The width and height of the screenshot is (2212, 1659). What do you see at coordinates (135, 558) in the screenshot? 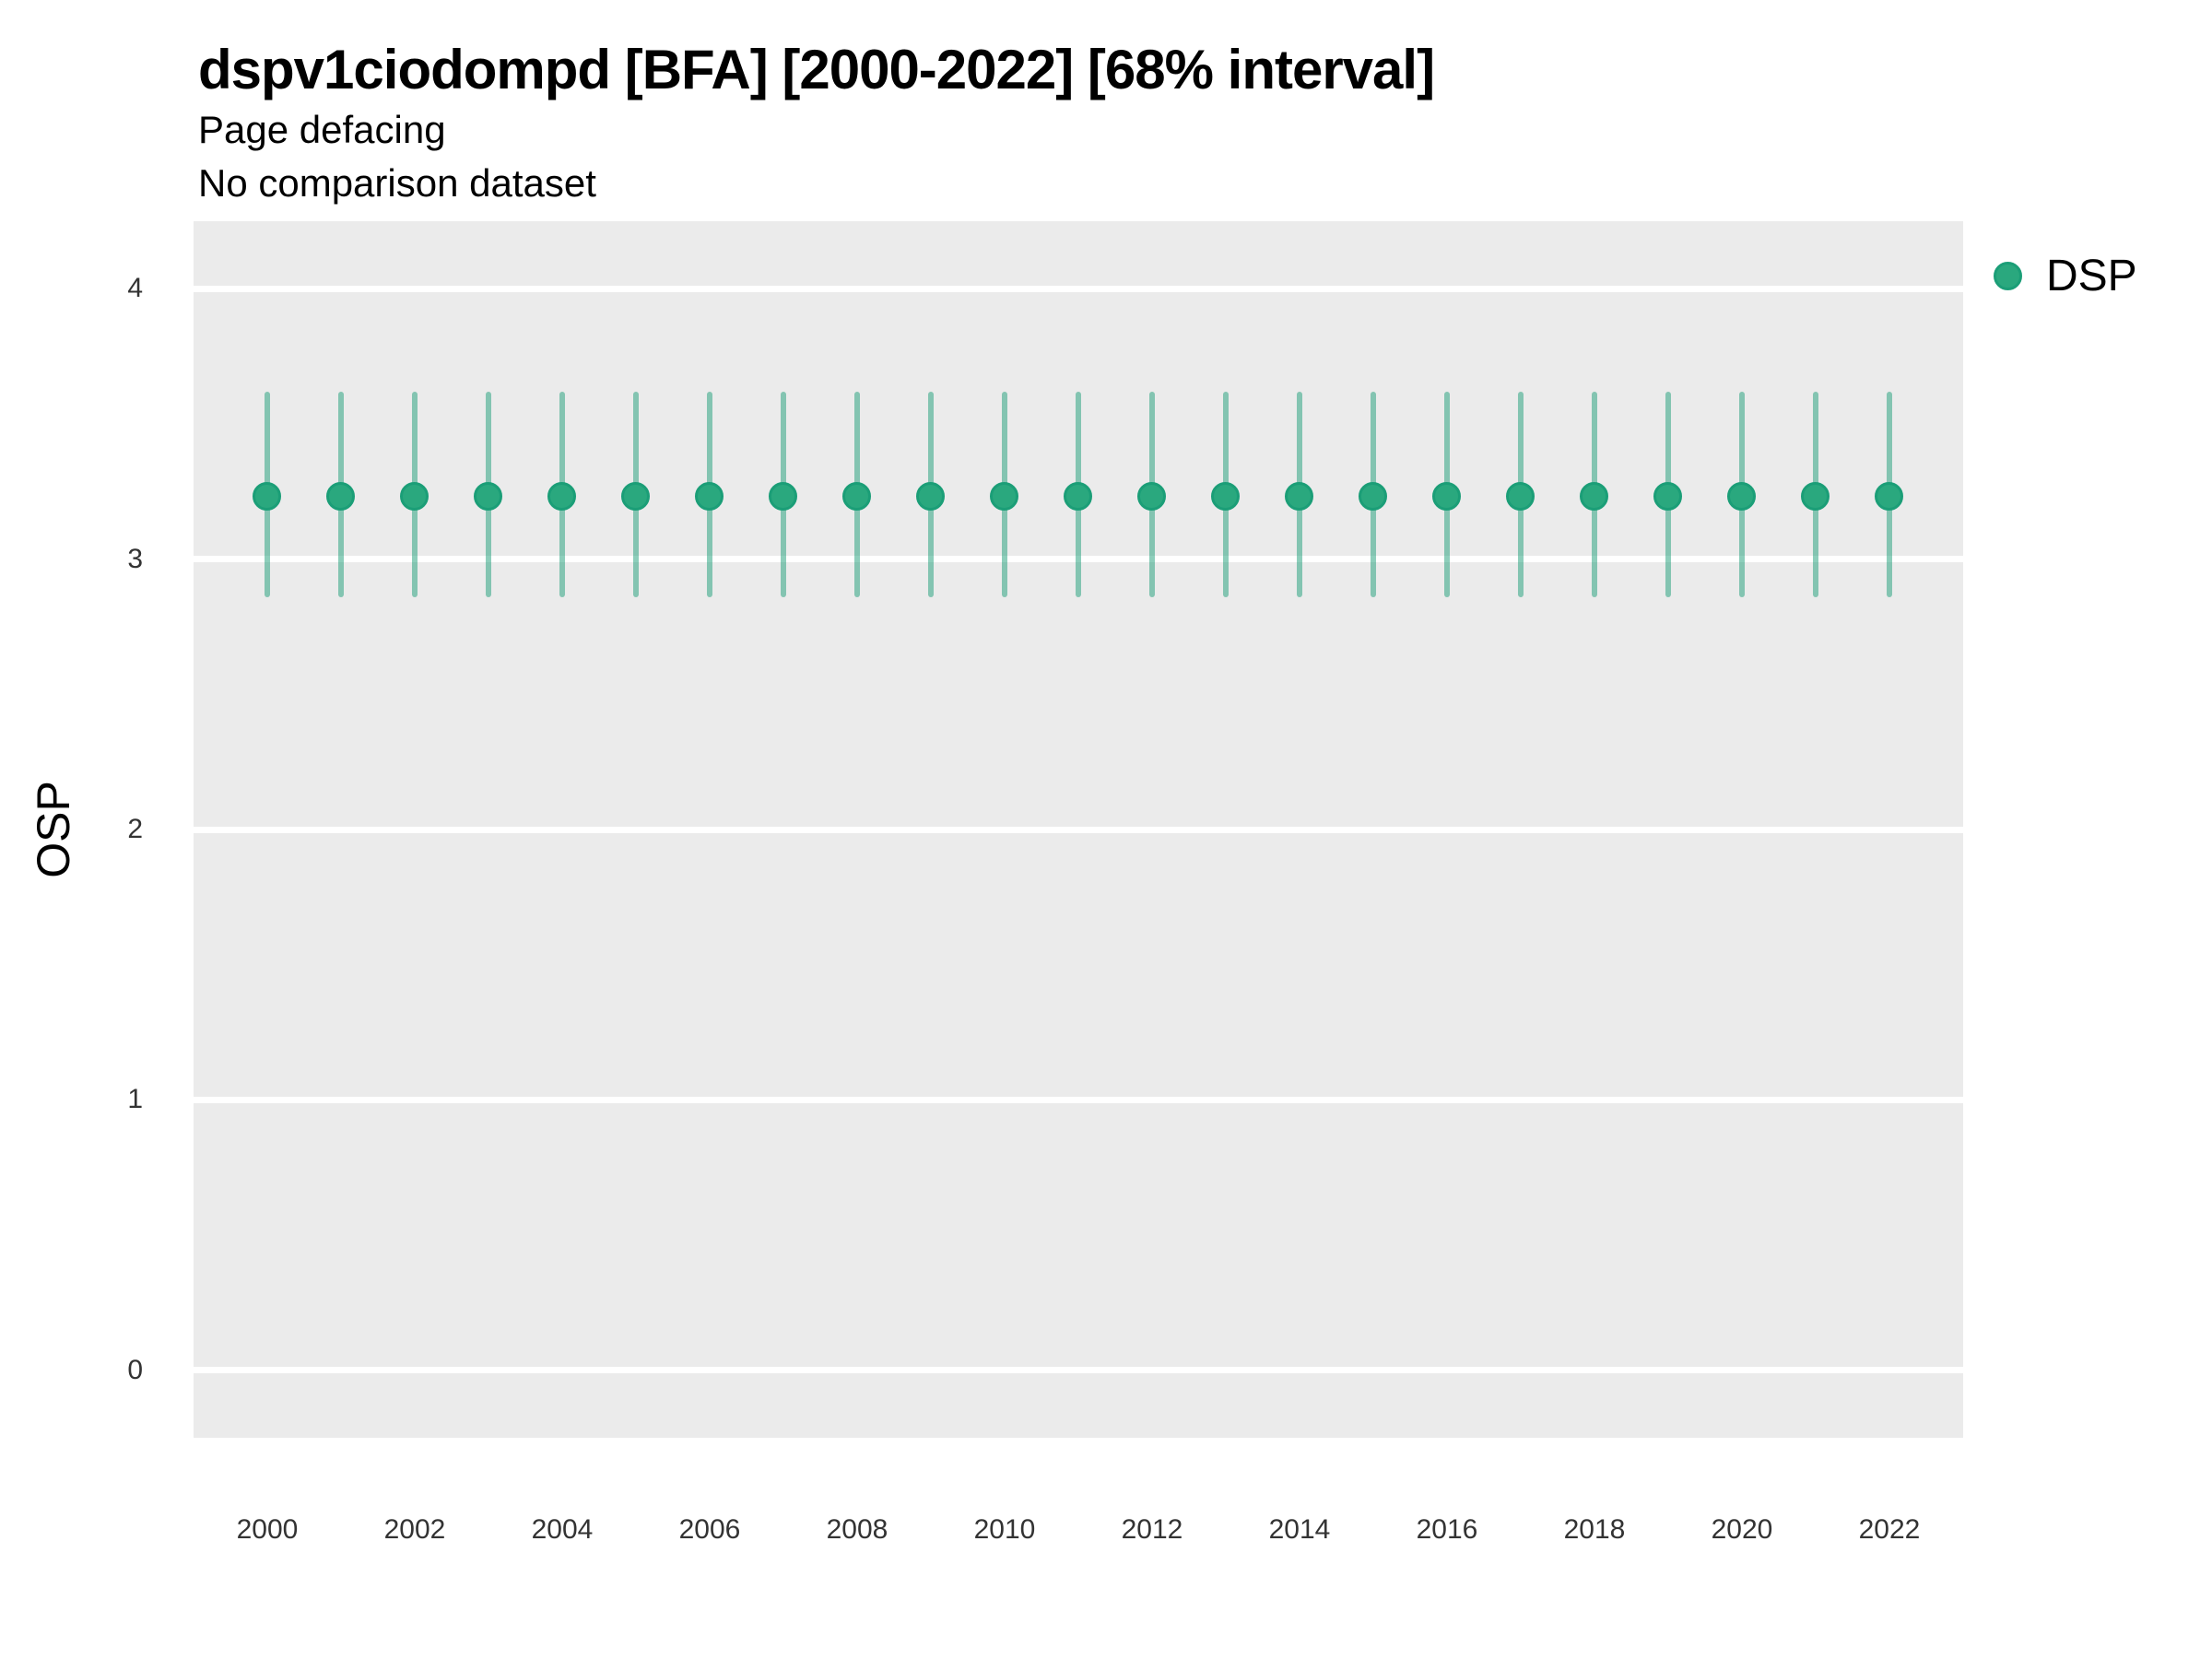
I see `y-tick-label: 3` at bounding box center [135, 558].